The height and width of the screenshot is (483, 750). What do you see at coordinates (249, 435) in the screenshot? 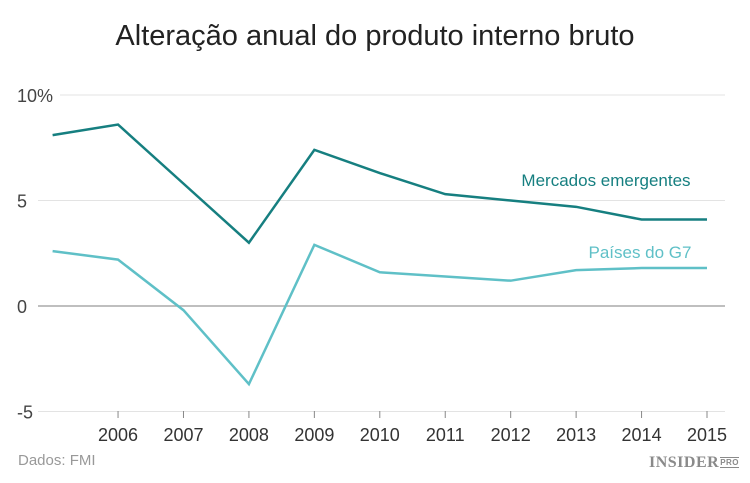
I see `x-tick-label: 2008` at bounding box center [249, 435].